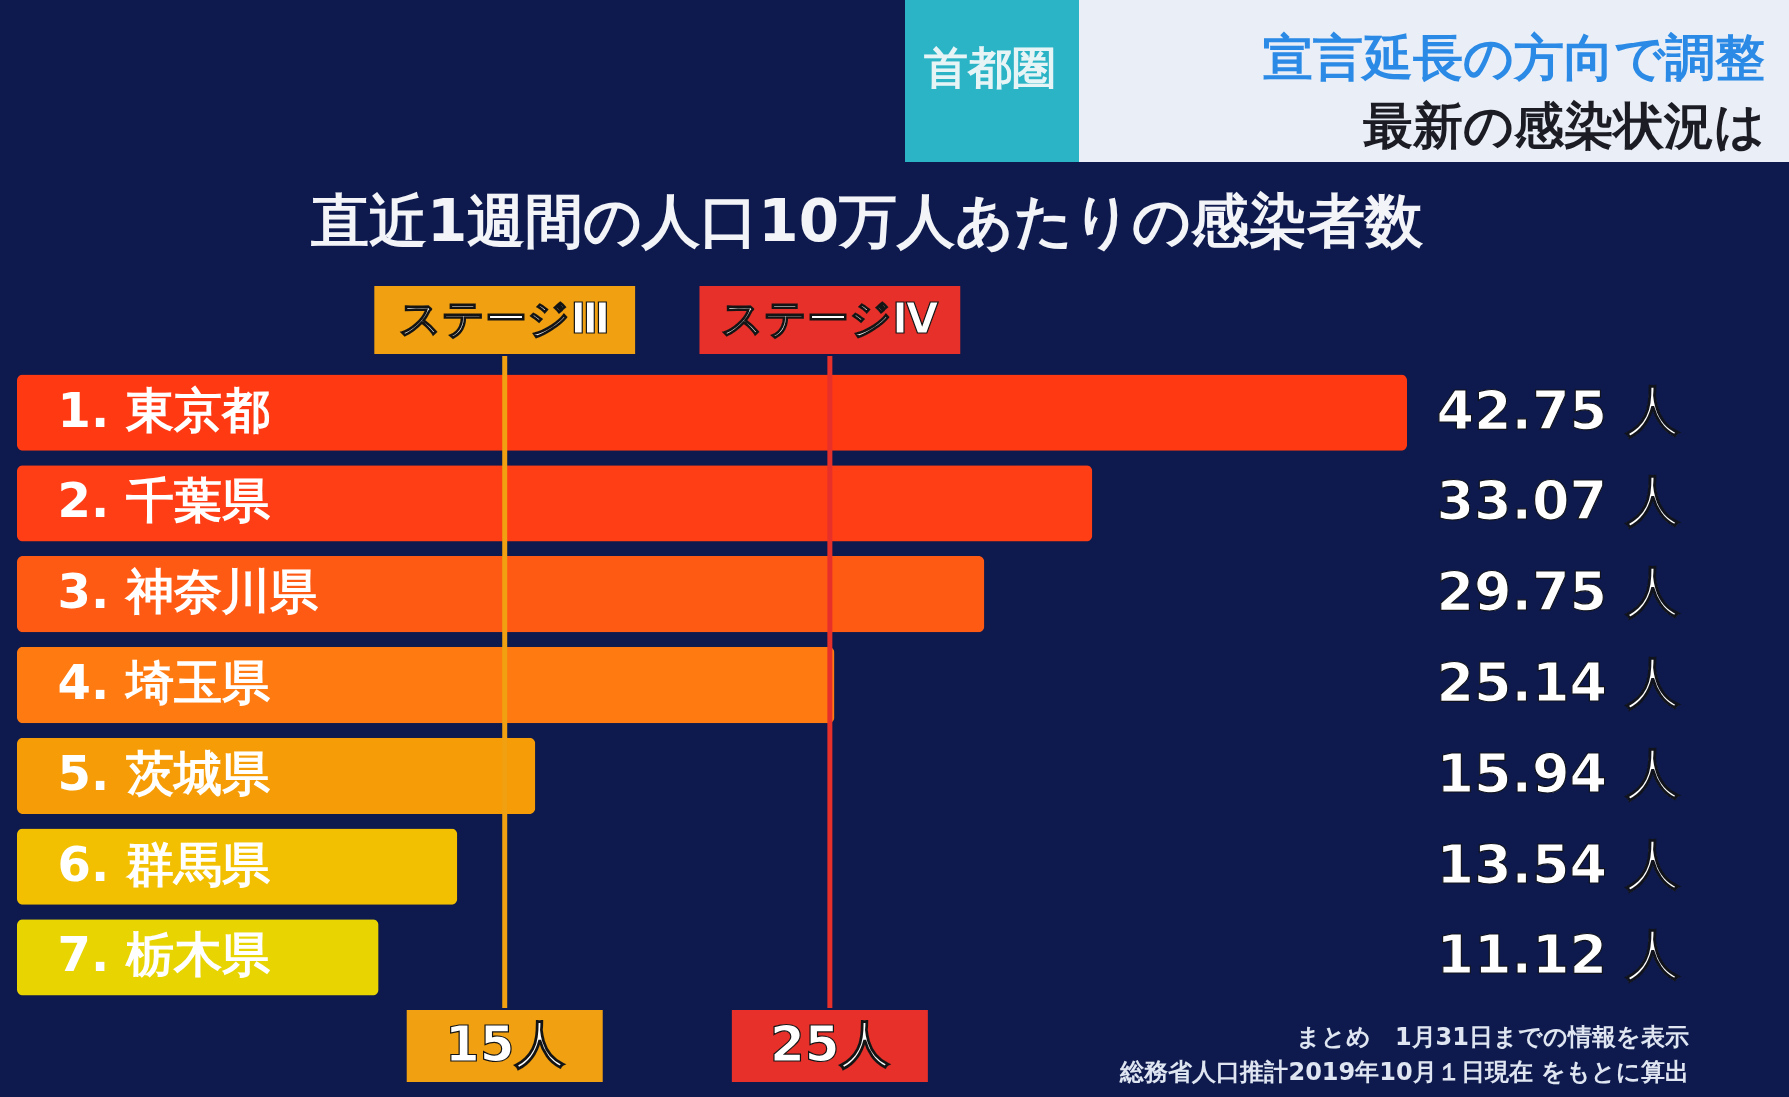  I want to click on y-tick-label: 7. 栃木県, so click(164, 954).